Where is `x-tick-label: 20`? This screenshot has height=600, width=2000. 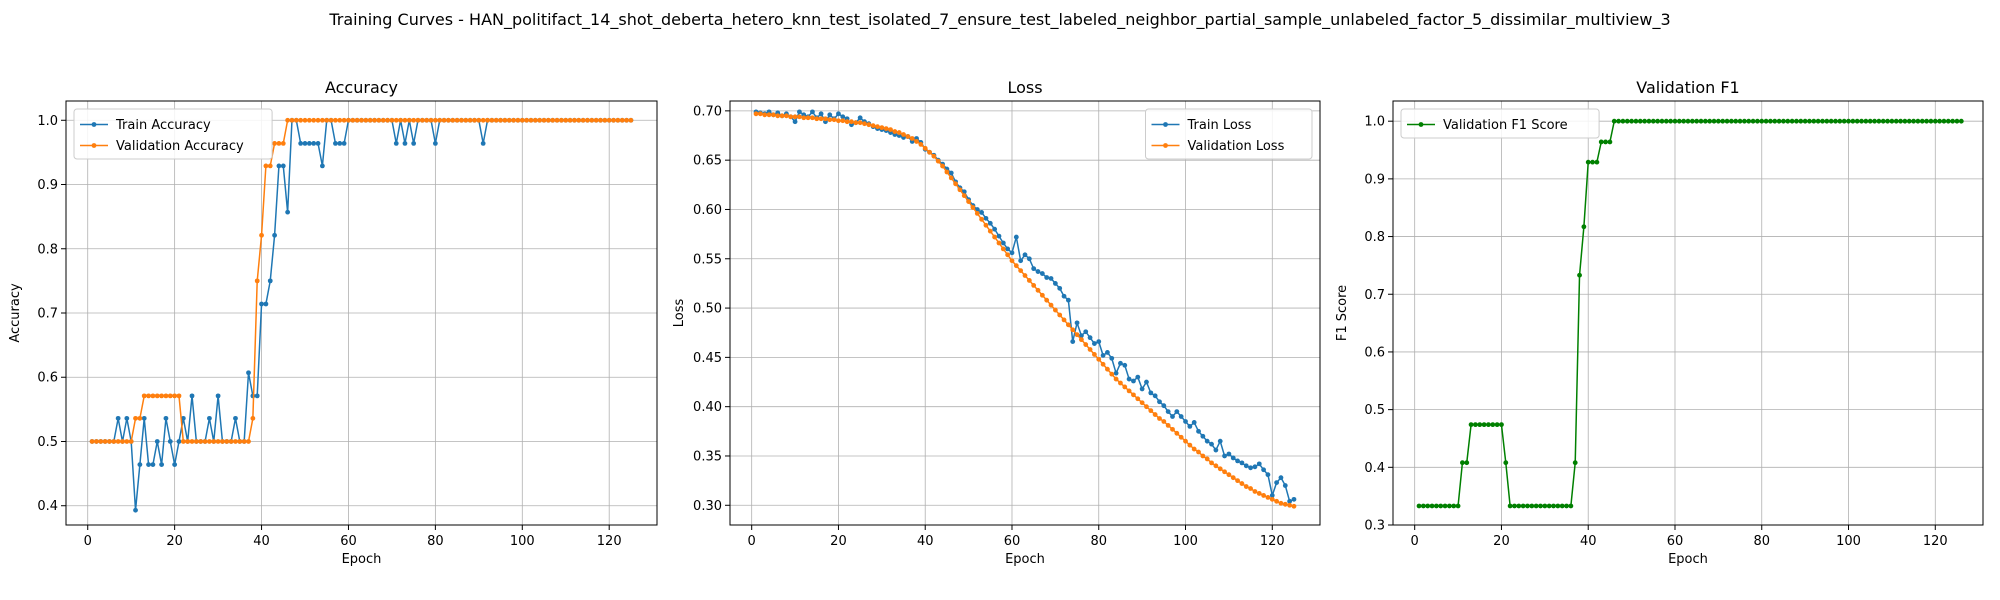 x-tick-label: 20 is located at coordinates (1501, 541).